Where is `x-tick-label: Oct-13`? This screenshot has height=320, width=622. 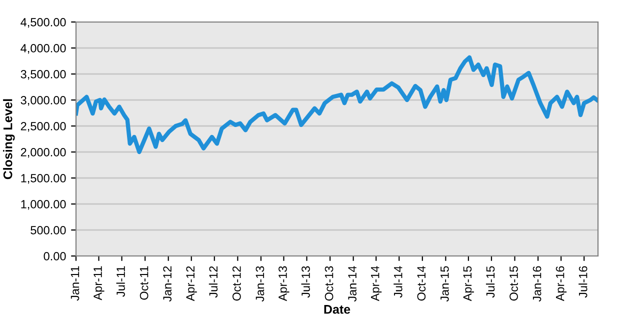
x-tick-label: Oct-13 is located at coordinates (329, 283).